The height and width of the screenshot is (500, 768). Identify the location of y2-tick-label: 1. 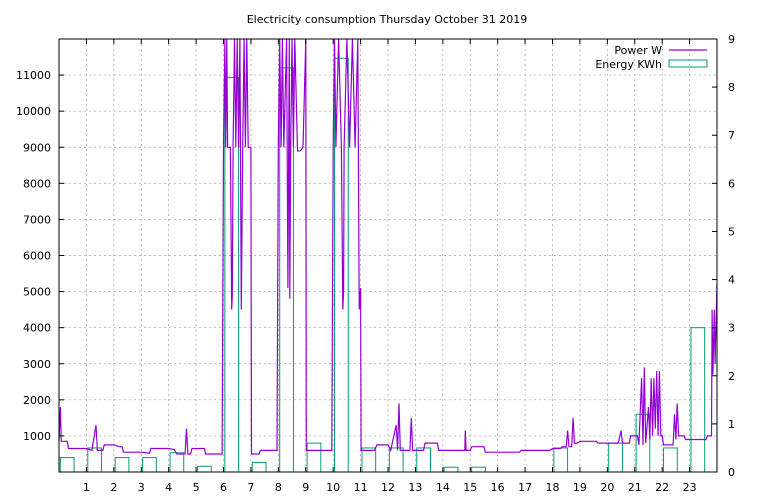
(731, 424).